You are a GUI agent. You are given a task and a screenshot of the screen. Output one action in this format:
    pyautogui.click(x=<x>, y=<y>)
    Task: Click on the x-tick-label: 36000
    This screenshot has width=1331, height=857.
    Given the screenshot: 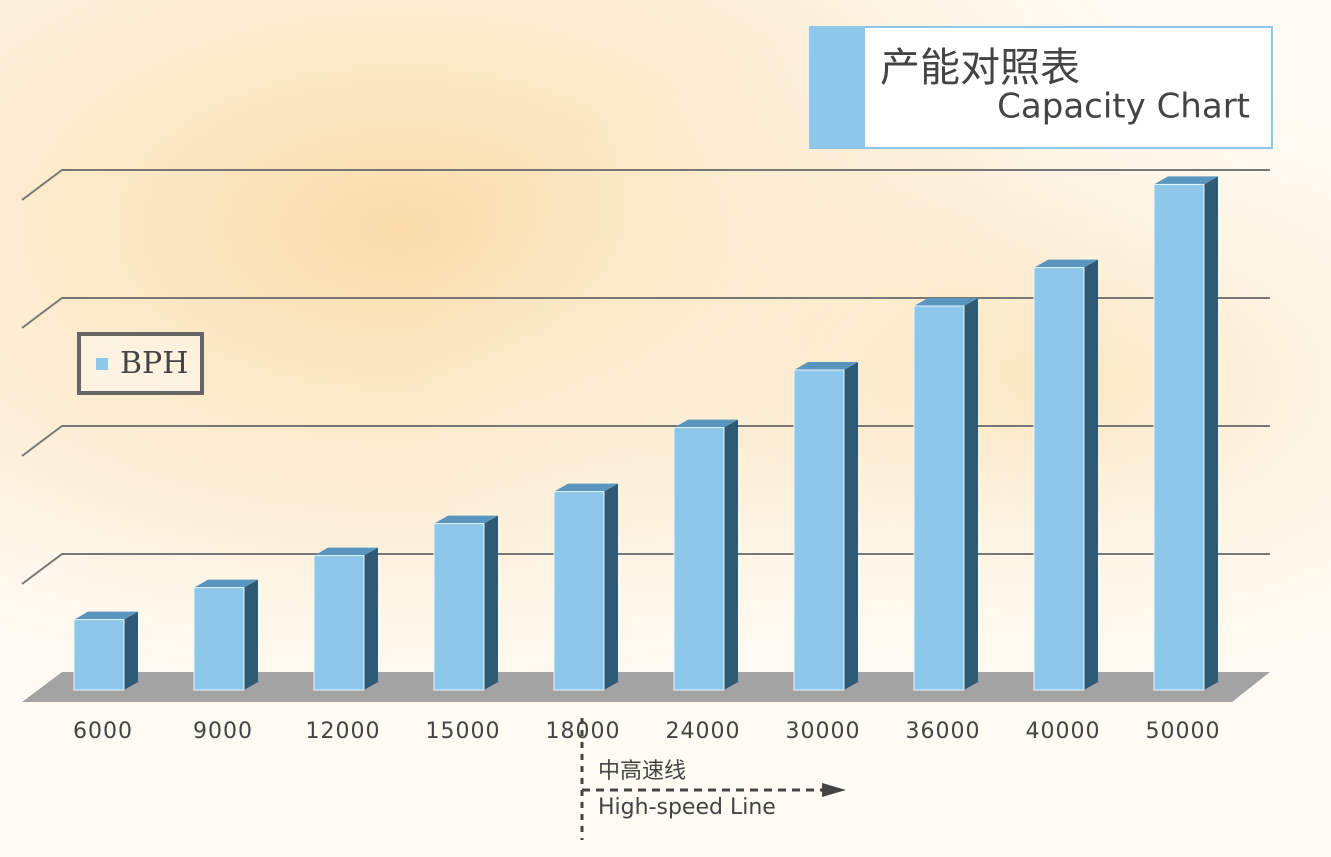 What is the action you would take?
    pyautogui.click(x=943, y=731)
    